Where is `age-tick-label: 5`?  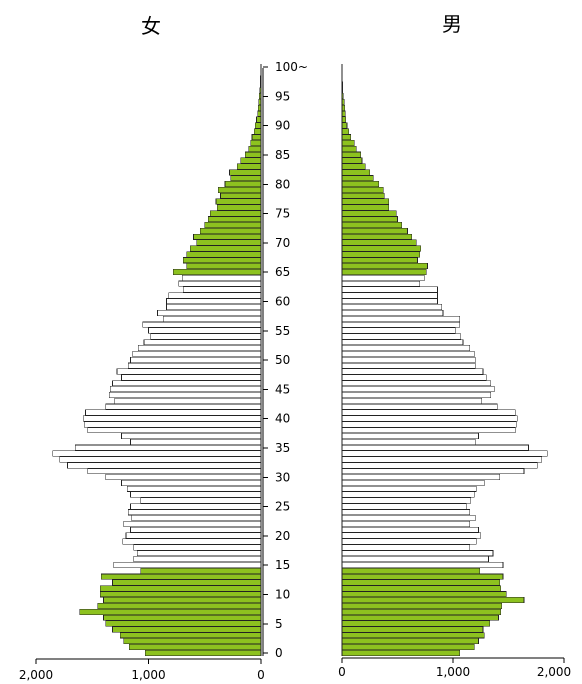
age-tick-label: 5 is located at coordinates (279, 624).